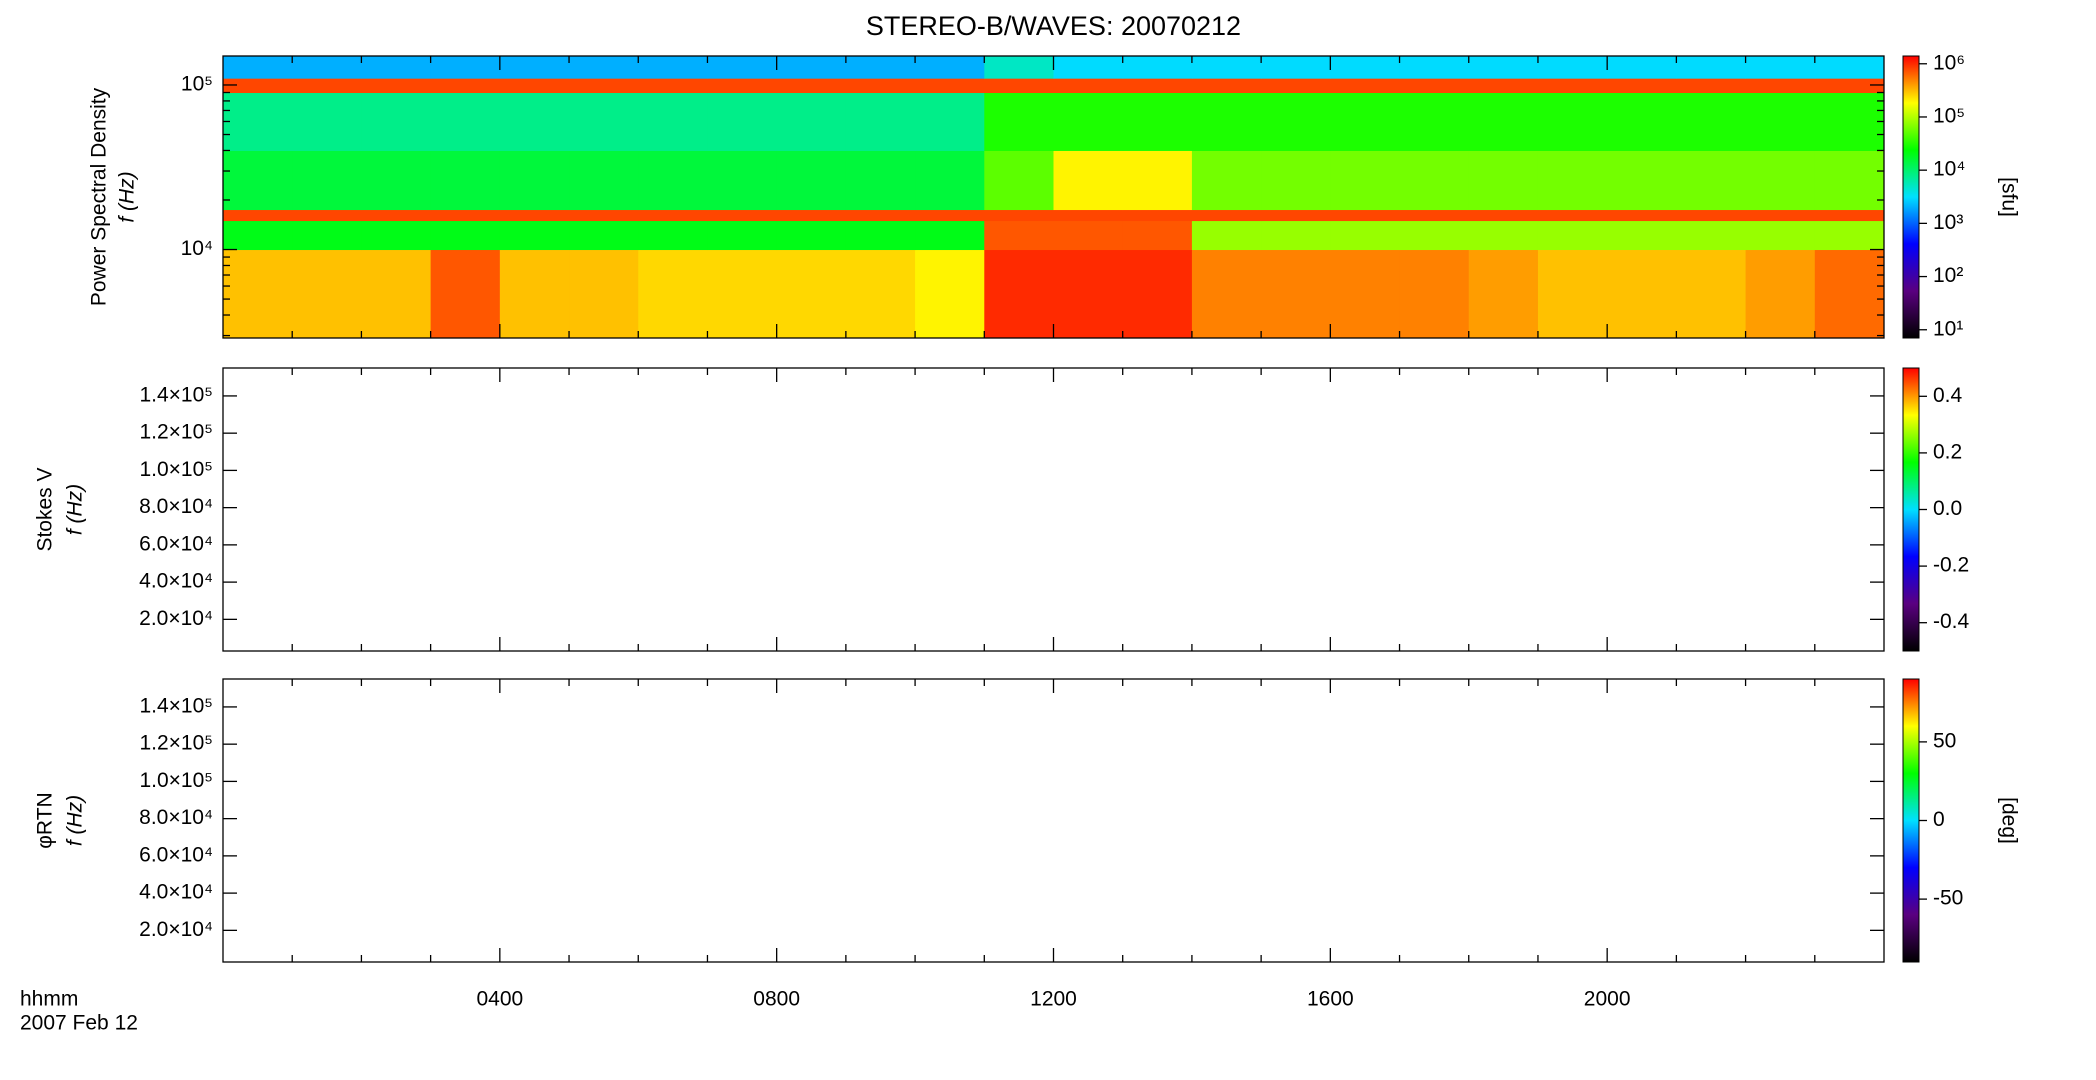 The image size is (2096, 1080). Describe the element at coordinates (1948, 898) in the screenshot. I see `colorbar-tick-label: -50` at that location.